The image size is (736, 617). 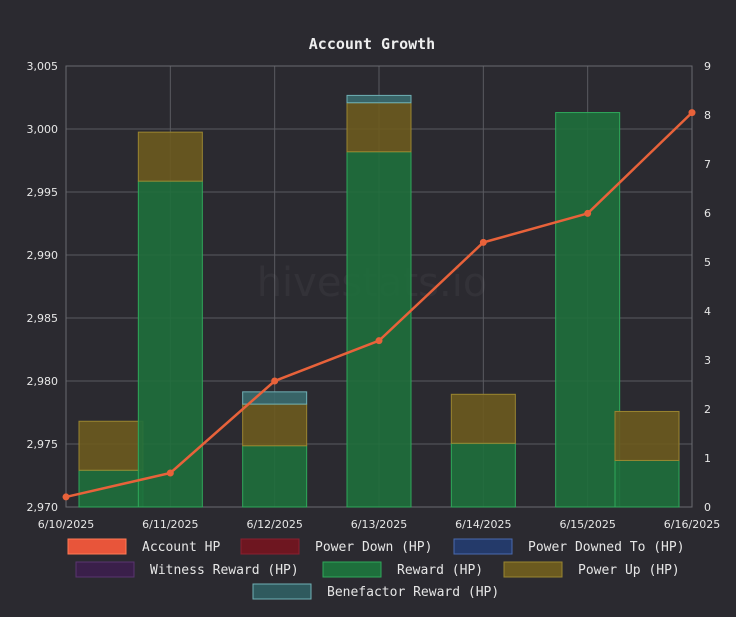 What do you see at coordinates (43, 255) in the screenshot?
I see `y-left-tick-label: 2,990` at bounding box center [43, 255].